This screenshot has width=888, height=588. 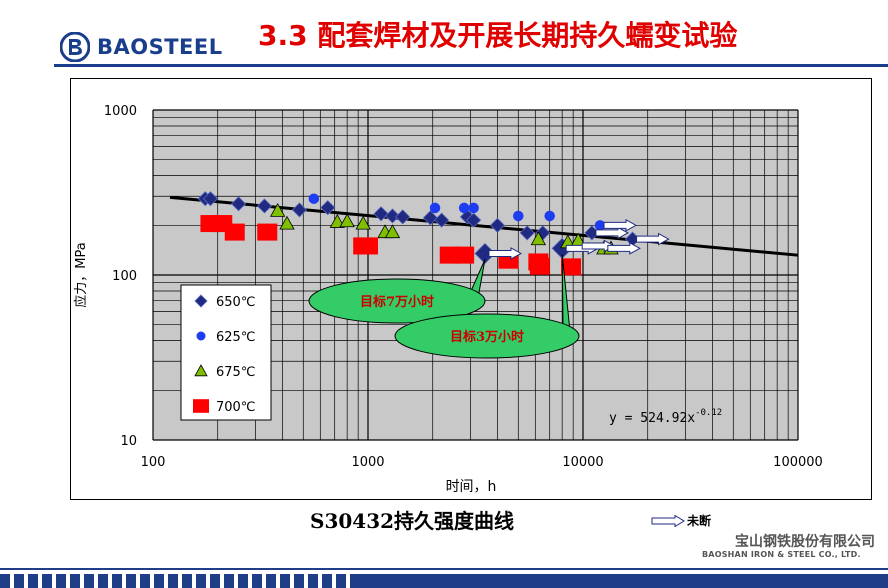 I want to click on unbroken-label: 未断, so click(x=699, y=521).